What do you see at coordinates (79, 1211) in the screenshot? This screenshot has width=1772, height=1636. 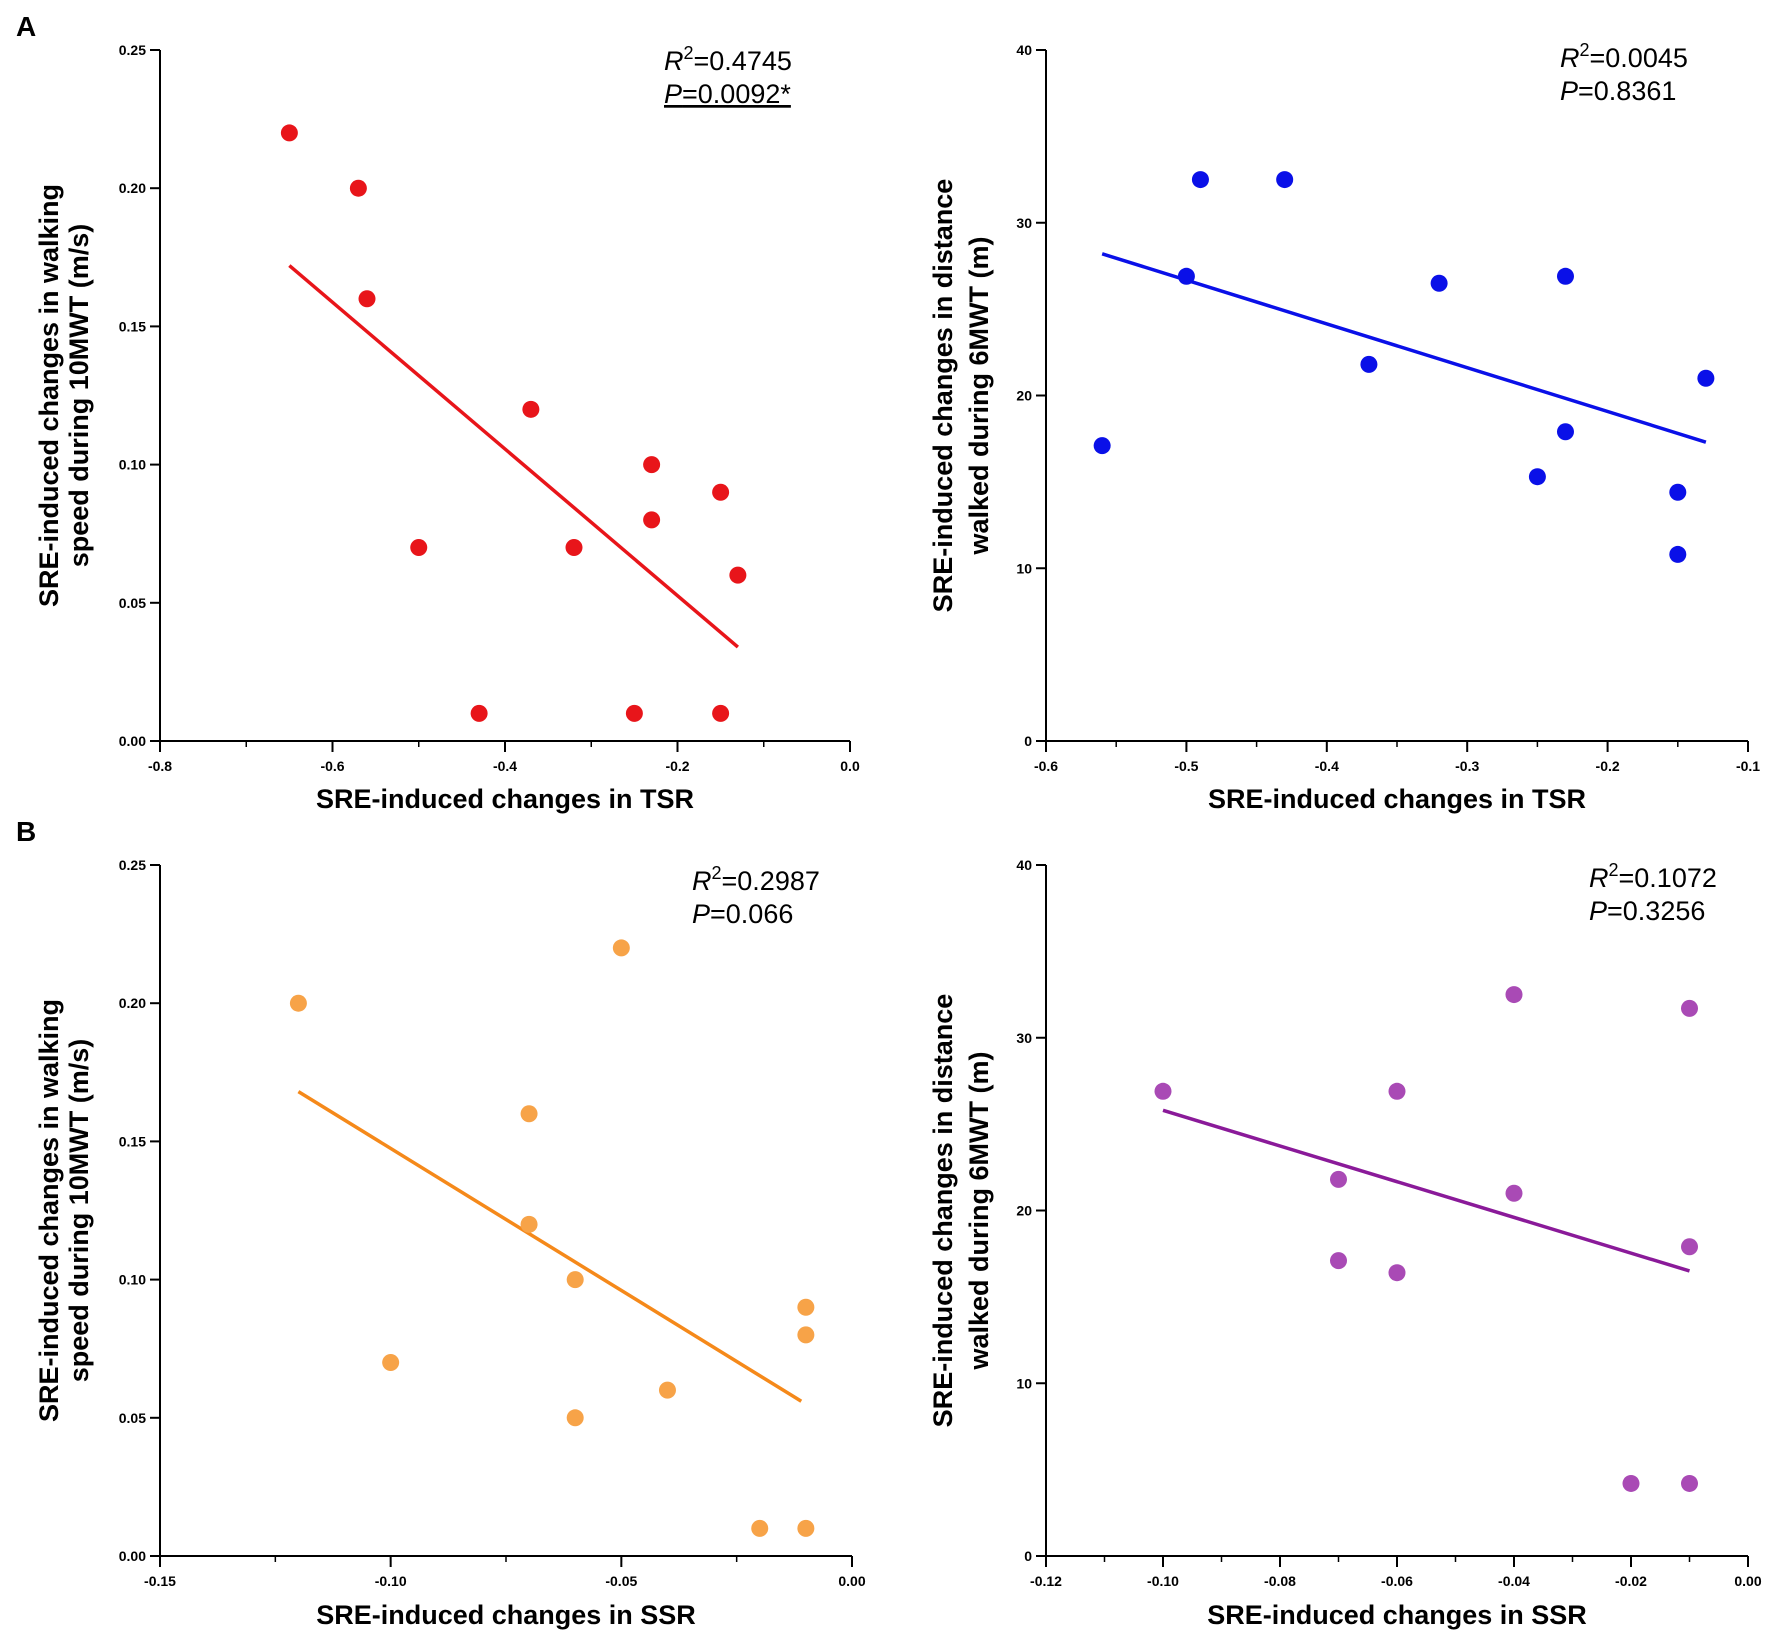 I see `y-axis-title-line: speed during 10MWT (m/s)` at bounding box center [79, 1211].